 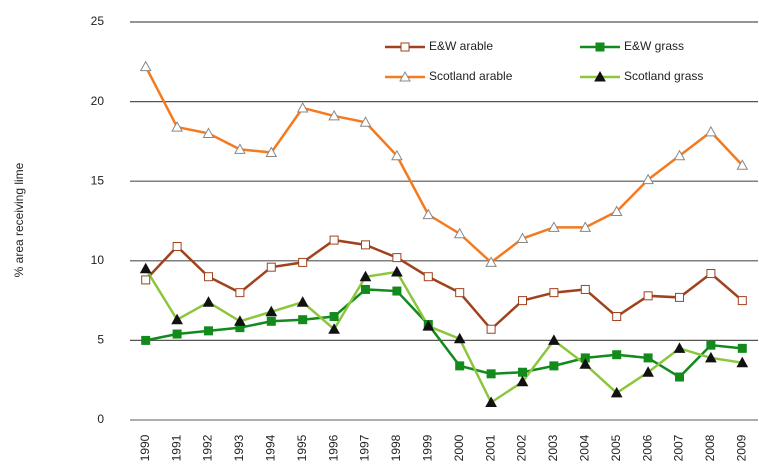 What do you see at coordinates (176, 447) in the screenshot?
I see `x-tick-label: 1991` at bounding box center [176, 447].